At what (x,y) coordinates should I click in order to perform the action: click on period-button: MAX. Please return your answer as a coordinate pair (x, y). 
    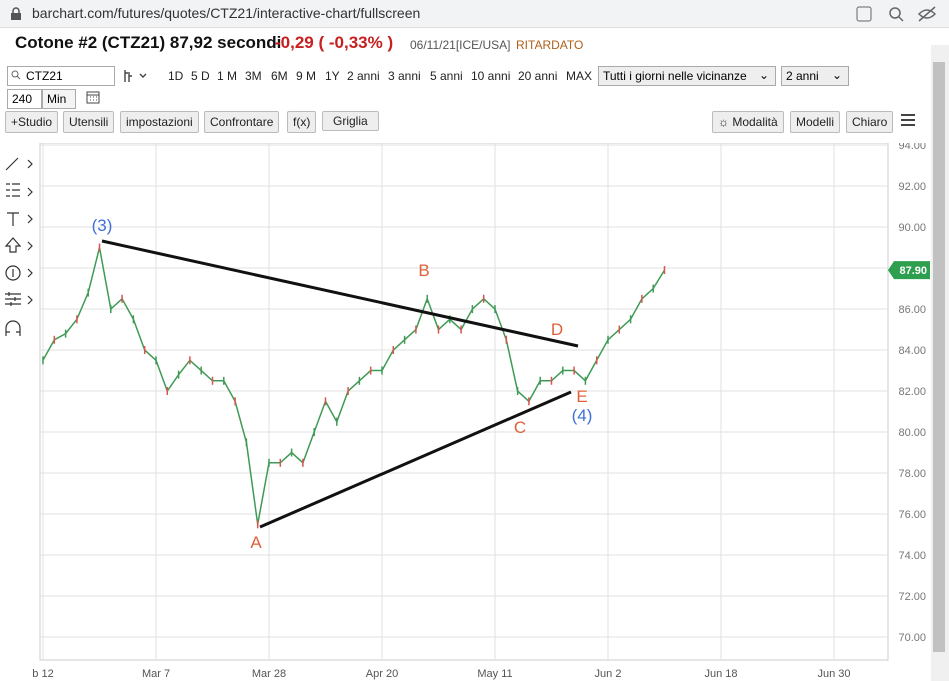
    Looking at the image, I should click on (579, 76).